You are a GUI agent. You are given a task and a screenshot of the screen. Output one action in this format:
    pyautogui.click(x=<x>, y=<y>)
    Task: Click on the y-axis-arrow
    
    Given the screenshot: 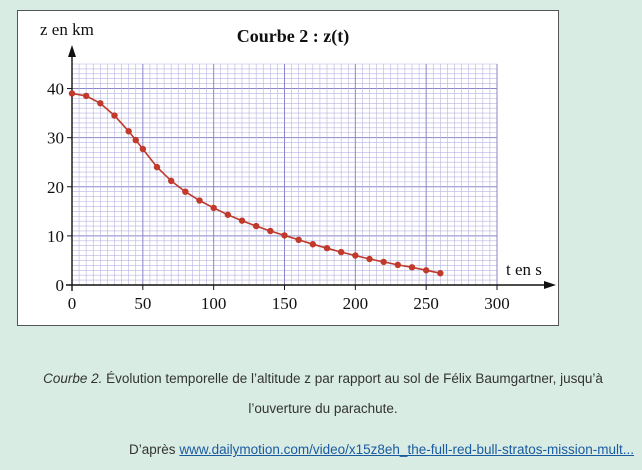 What is the action you would take?
    pyautogui.click(x=72, y=51)
    